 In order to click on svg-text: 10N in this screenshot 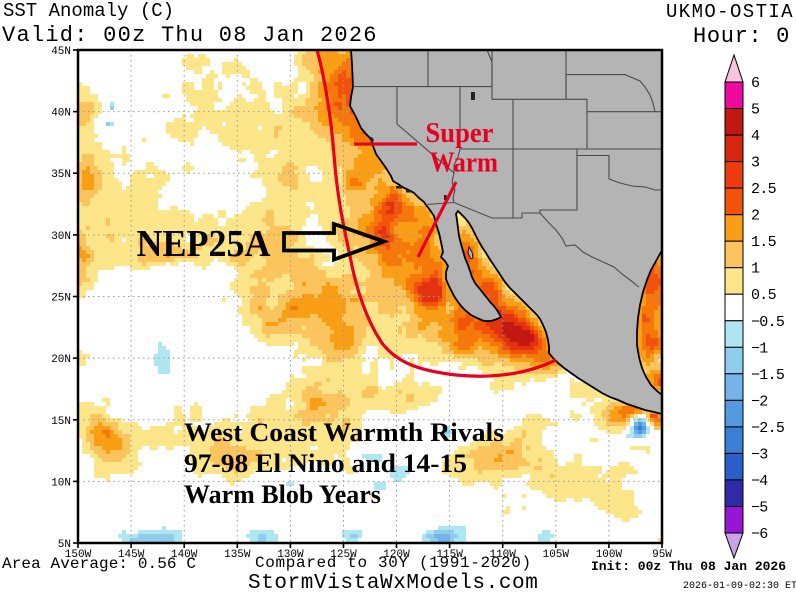, I will do `click(61, 483)`.